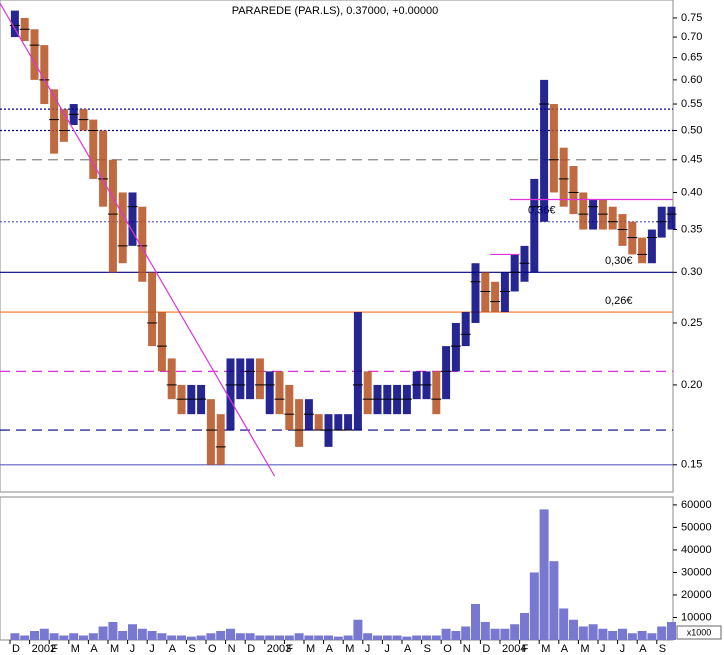 The height and width of the screenshot is (655, 724). Describe the element at coordinates (212, 649) in the screenshot. I see `x-tick-label: O` at that location.